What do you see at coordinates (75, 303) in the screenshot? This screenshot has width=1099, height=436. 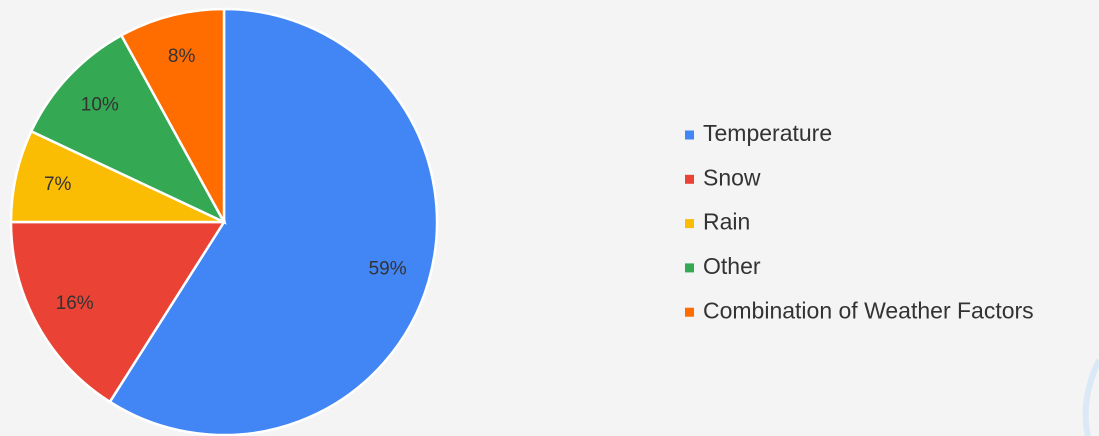 I see `slice-label: 16%` at bounding box center [75, 303].